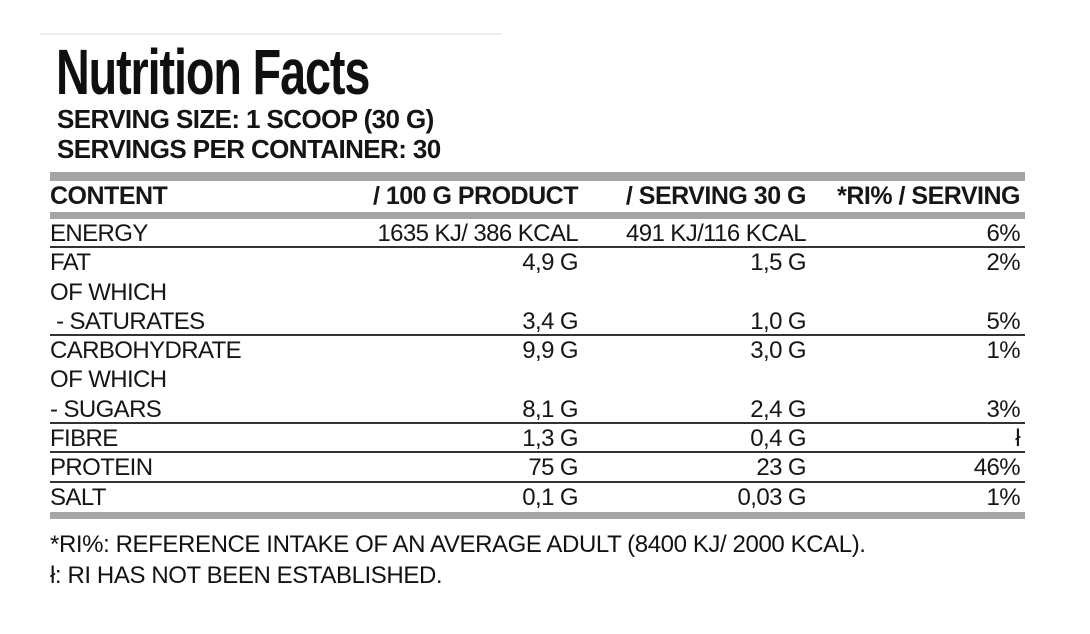 This screenshot has height=634, width=1090. Describe the element at coordinates (84, 439) in the screenshot. I see `row-name: FIBRE` at that location.